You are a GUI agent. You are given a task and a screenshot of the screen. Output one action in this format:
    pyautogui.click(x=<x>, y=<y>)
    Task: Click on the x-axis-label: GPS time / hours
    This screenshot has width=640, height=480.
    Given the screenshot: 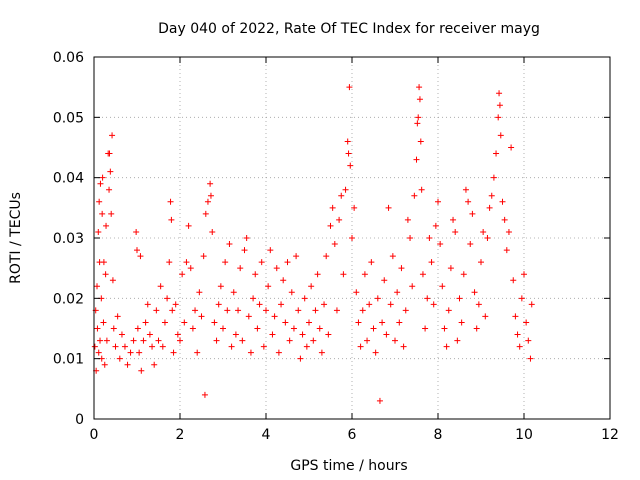 What is the action you would take?
    pyautogui.click(x=348, y=466)
    